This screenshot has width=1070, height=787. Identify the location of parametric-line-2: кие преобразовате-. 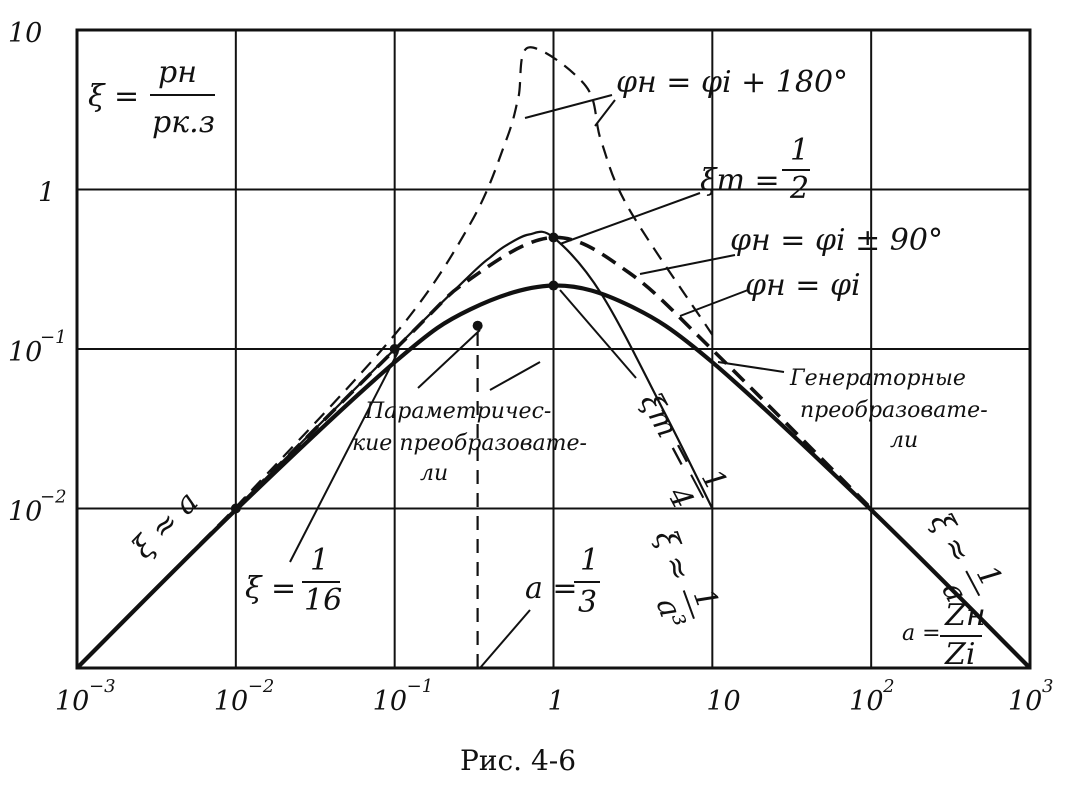
(469, 443).